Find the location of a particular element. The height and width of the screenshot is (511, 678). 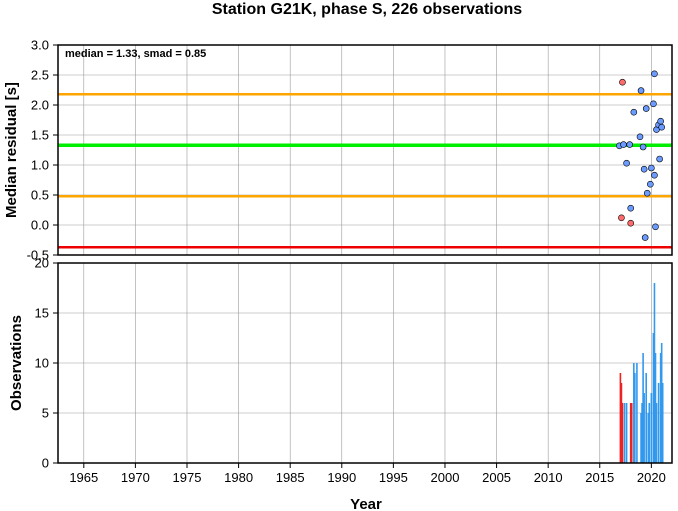

y-tick-label: 10 is located at coordinates (42, 363).